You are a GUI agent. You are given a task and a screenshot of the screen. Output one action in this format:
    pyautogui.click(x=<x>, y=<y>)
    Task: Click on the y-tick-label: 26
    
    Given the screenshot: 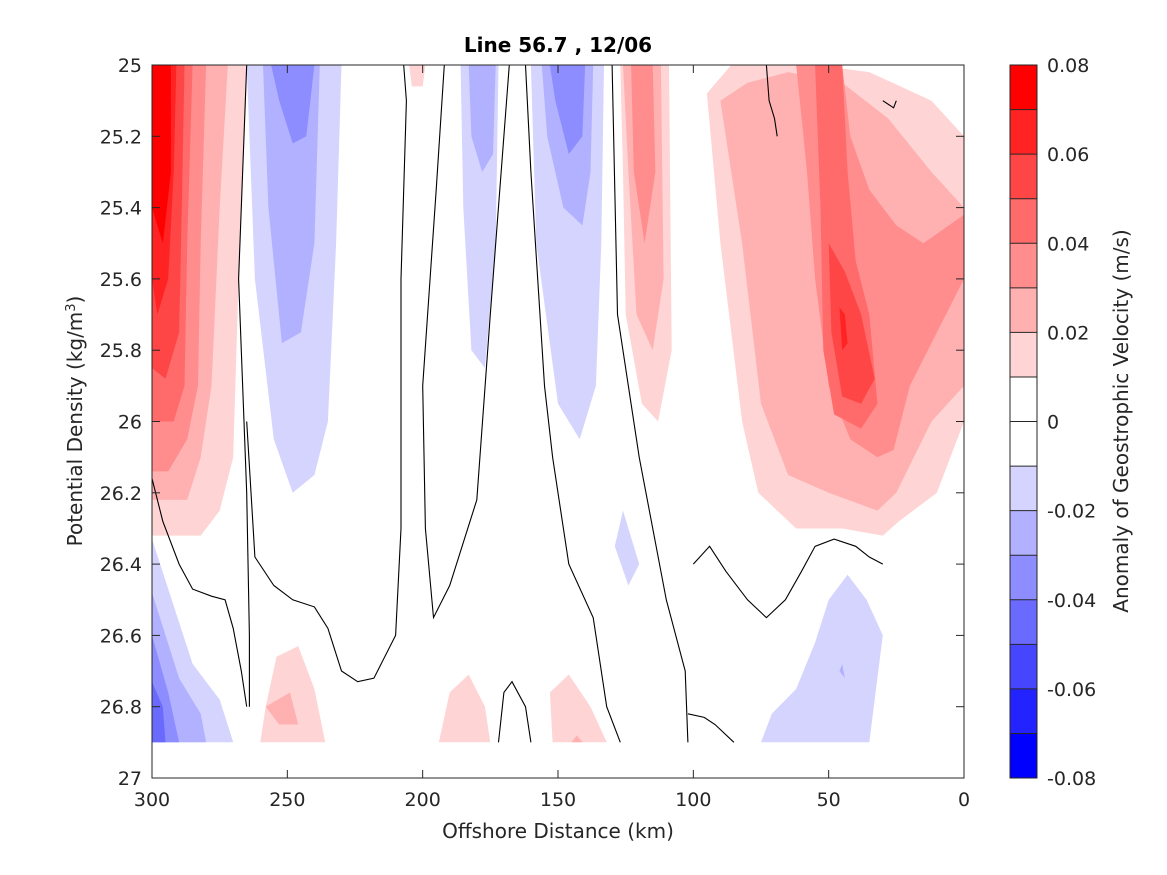 What is the action you would take?
    pyautogui.click(x=130, y=423)
    